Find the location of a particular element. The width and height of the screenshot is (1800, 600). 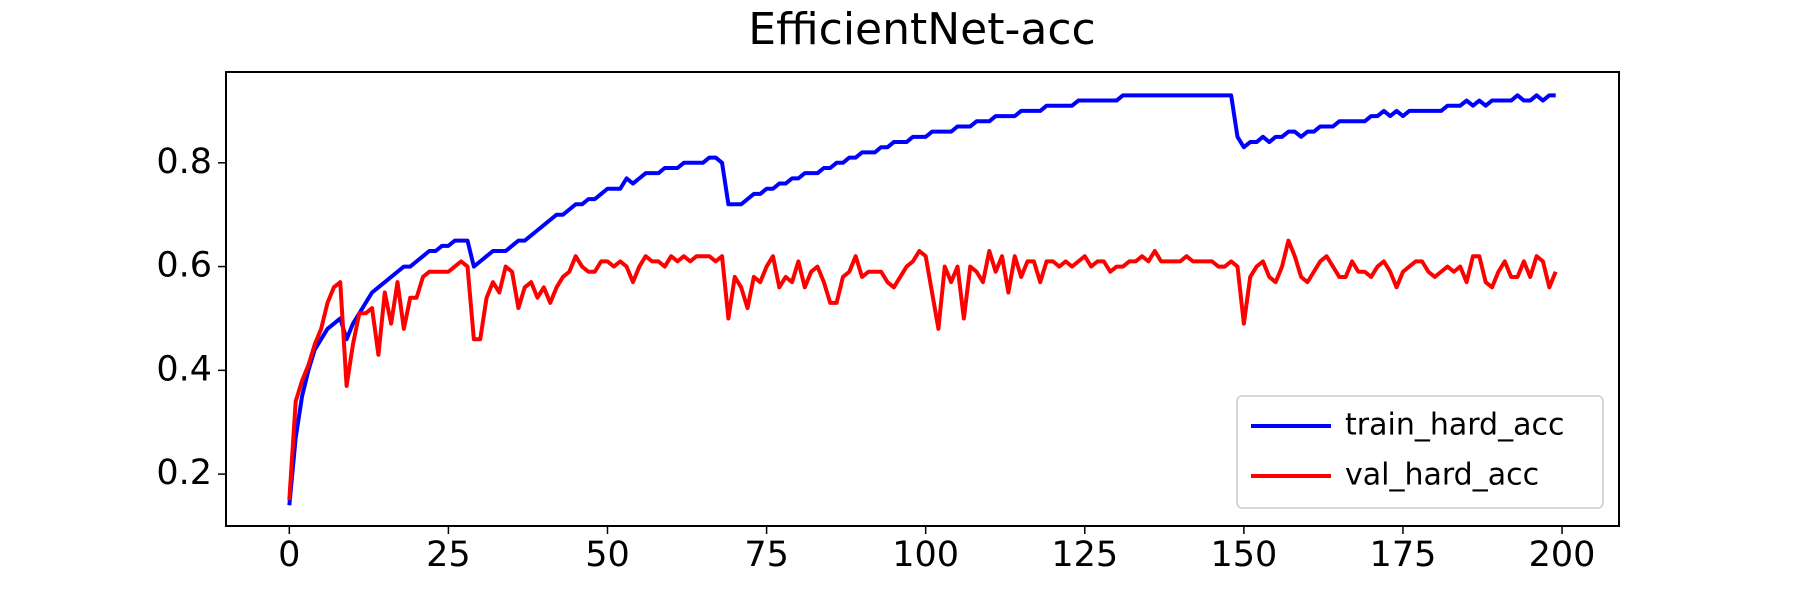

x-tick-label: 175 is located at coordinates (1403, 555).